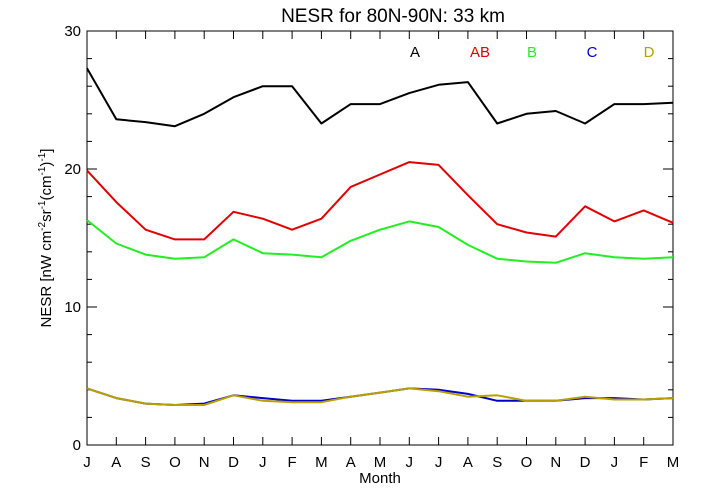 This screenshot has width=701, height=501. Describe the element at coordinates (480, 52) in the screenshot. I see `legend-item-ab: AB` at that location.